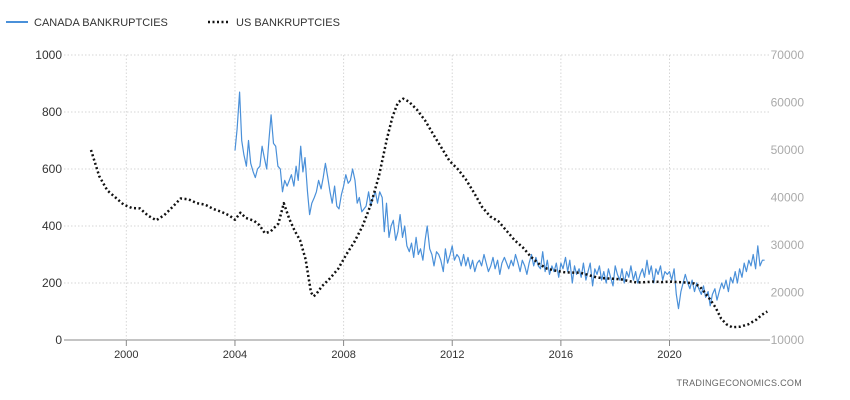 The image size is (850, 400). Describe the element at coordinates (58, 340) in the screenshot. I see `left-tick-label: 0` at that location.